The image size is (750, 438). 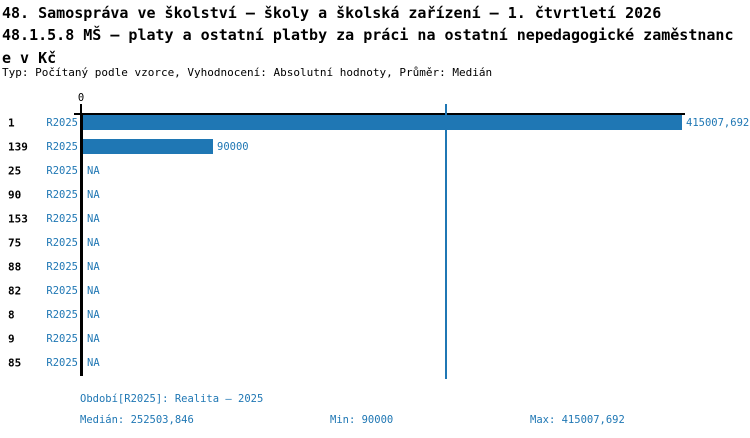 What do you see at coordinates (81, 109) in the screenshot?
I see `x-axis-origin-tick` at bounding box center [81, 109].